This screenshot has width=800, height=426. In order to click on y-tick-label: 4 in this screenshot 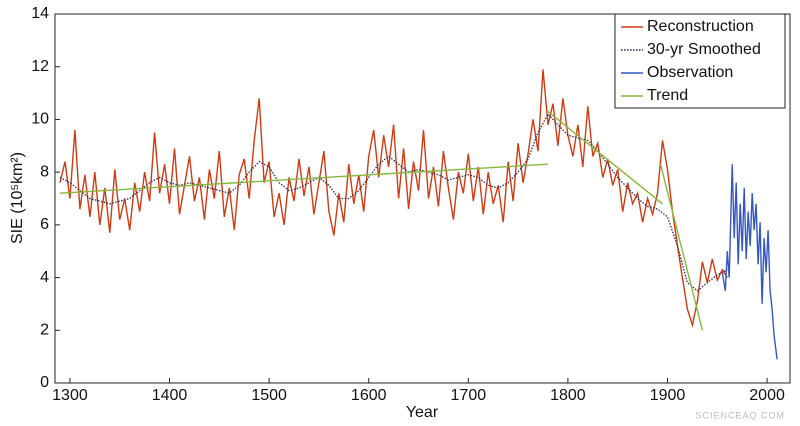, I will do `click(44, 277)`.